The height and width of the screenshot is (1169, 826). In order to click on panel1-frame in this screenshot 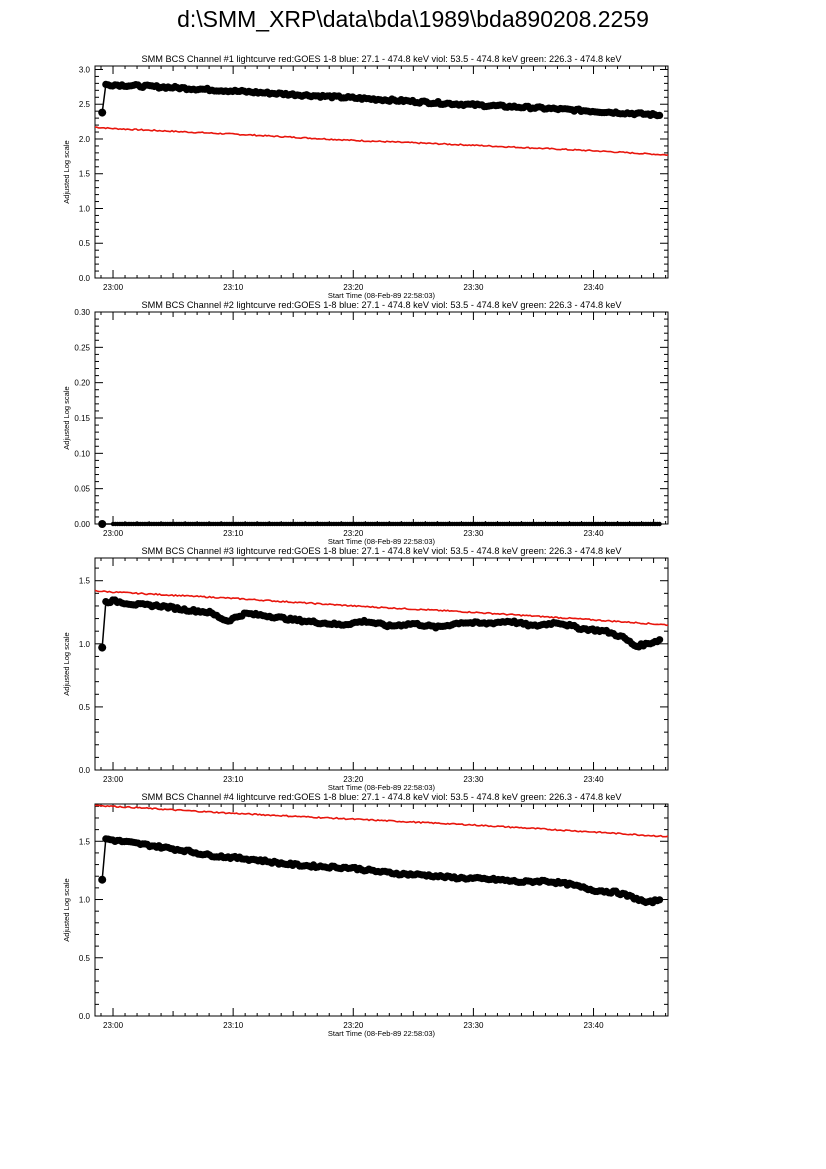, I will do `click(381, 172)`.